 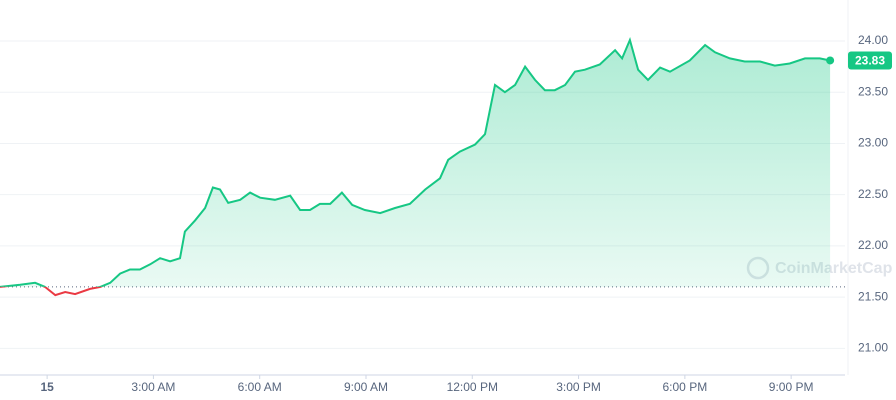 I want to click on x-tick-label: 9:00 AM, so click(x=366, y=387).